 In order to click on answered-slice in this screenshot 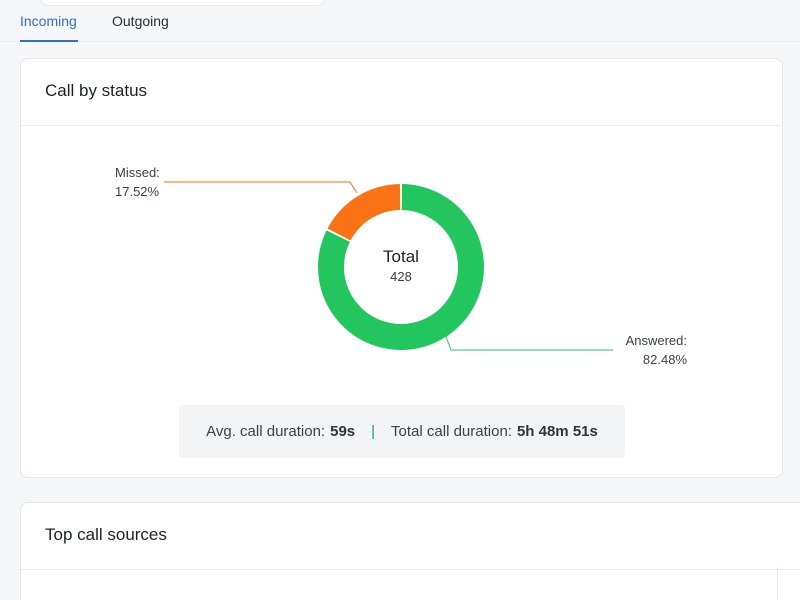, I will do `click(401, 267)`.